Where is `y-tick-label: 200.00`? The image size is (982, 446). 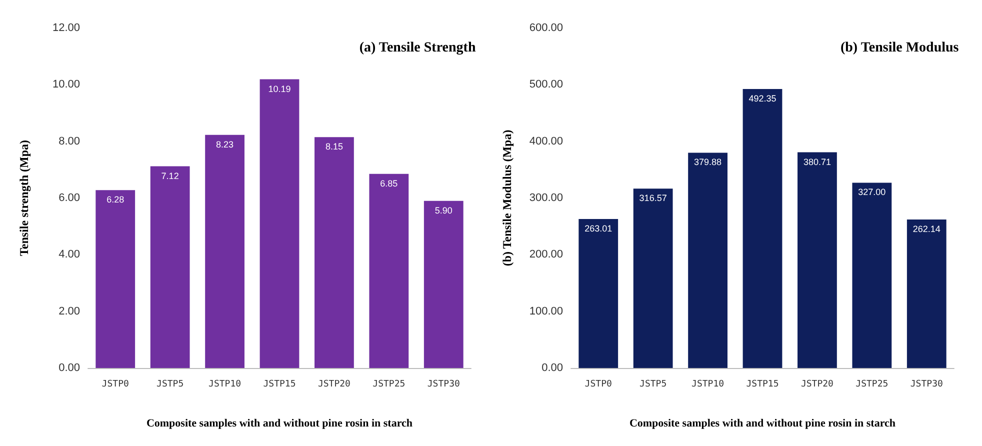 y-tick-label: 200.00 is located at coordinates (546, 254).